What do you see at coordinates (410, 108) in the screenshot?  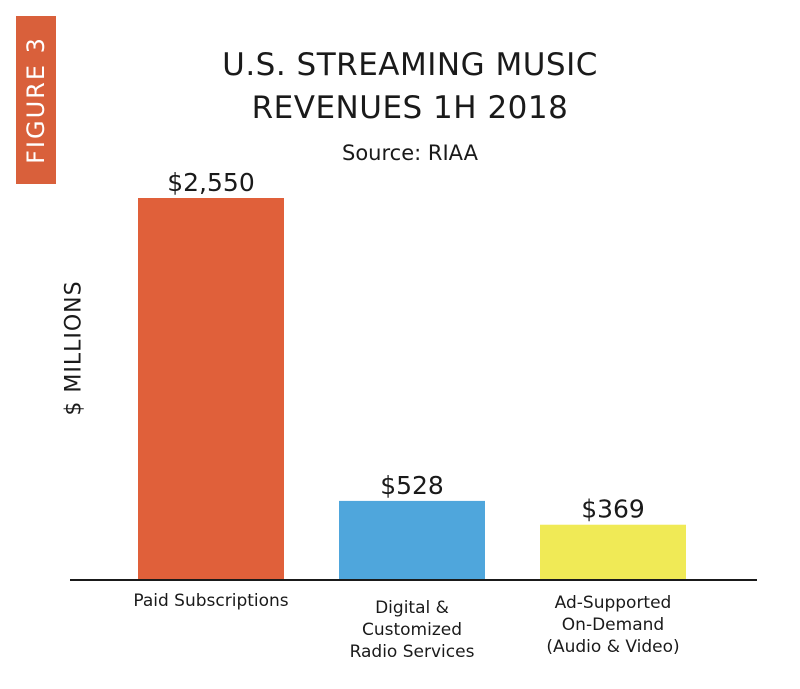 I see `chart-title-line-2: REVENUES 1H 2018` at bounding box center [410, 108].